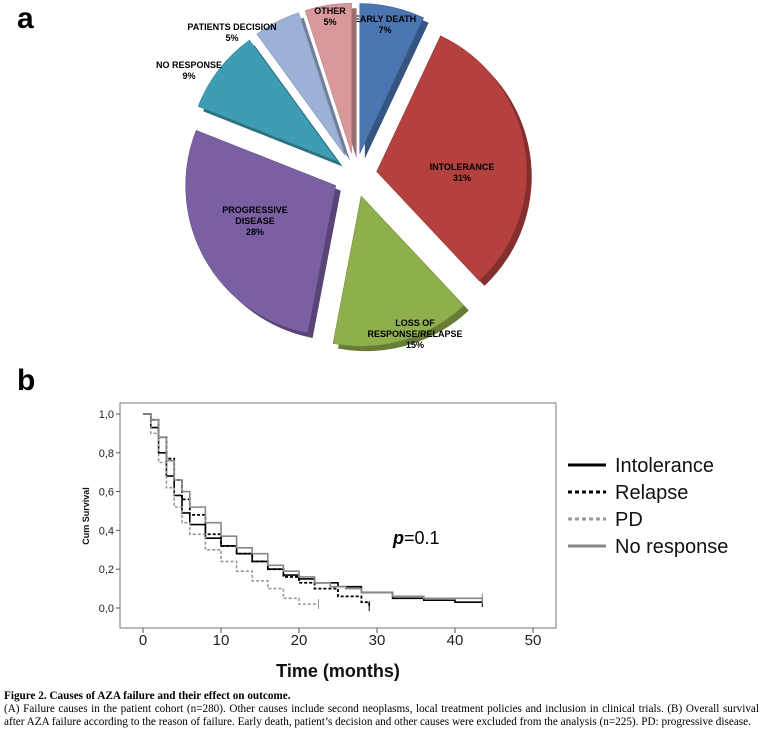 The image size is (763, 756). Describe the element at coordinates (106, 531) in the screenshot. I see `y-tick-label: 0,4` at that location.